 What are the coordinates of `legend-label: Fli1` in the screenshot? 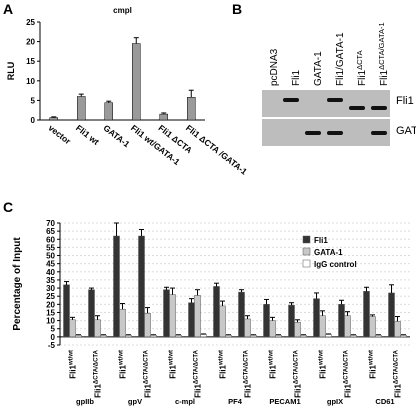 It's located at (321, 240).